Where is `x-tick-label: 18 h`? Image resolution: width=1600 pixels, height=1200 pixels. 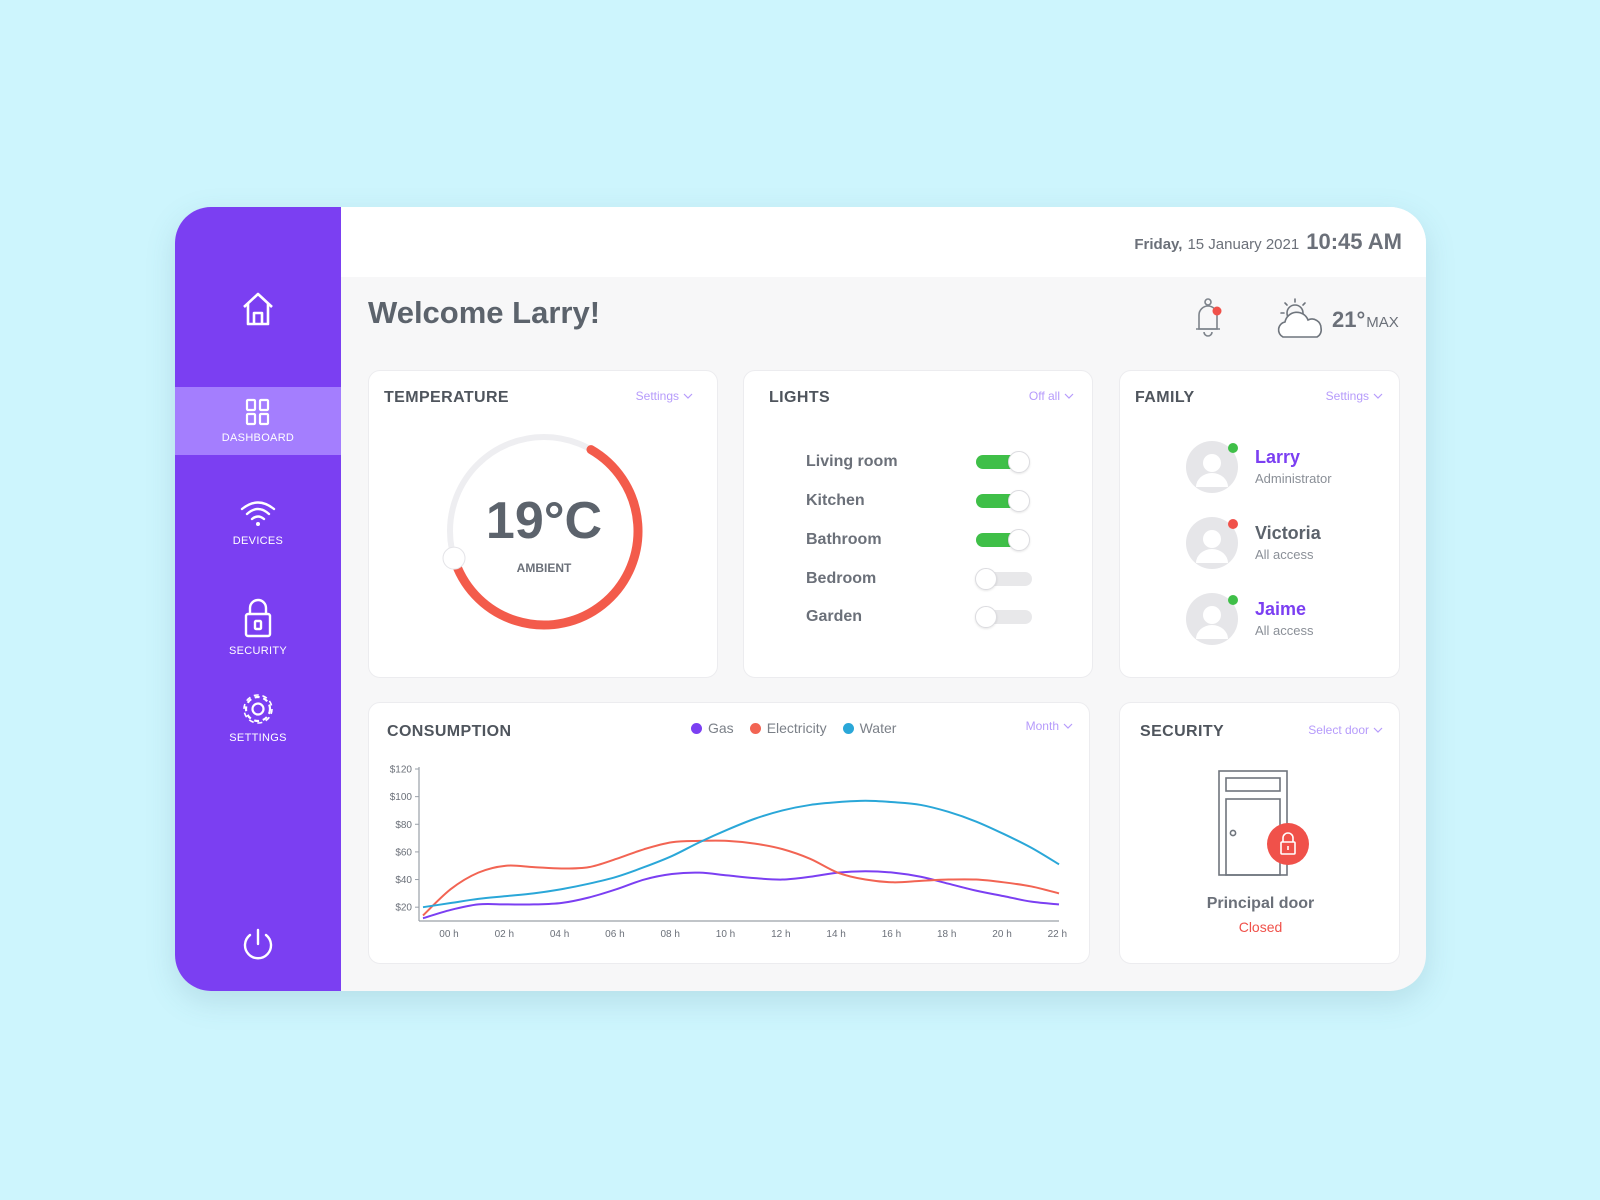 x-tick-label: 18 h is located at coordinates (946, 934).